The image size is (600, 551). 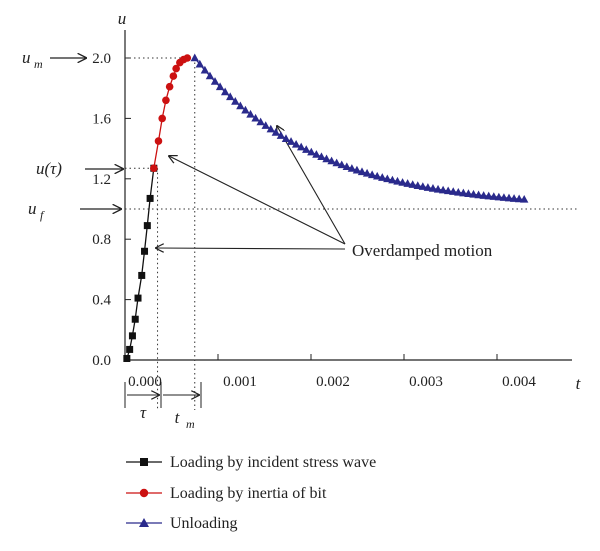 What do you see at coordinates (333, 382) in the screenshot?
I see `x-tick-label: 0.002` at bounding box center [333, 382].